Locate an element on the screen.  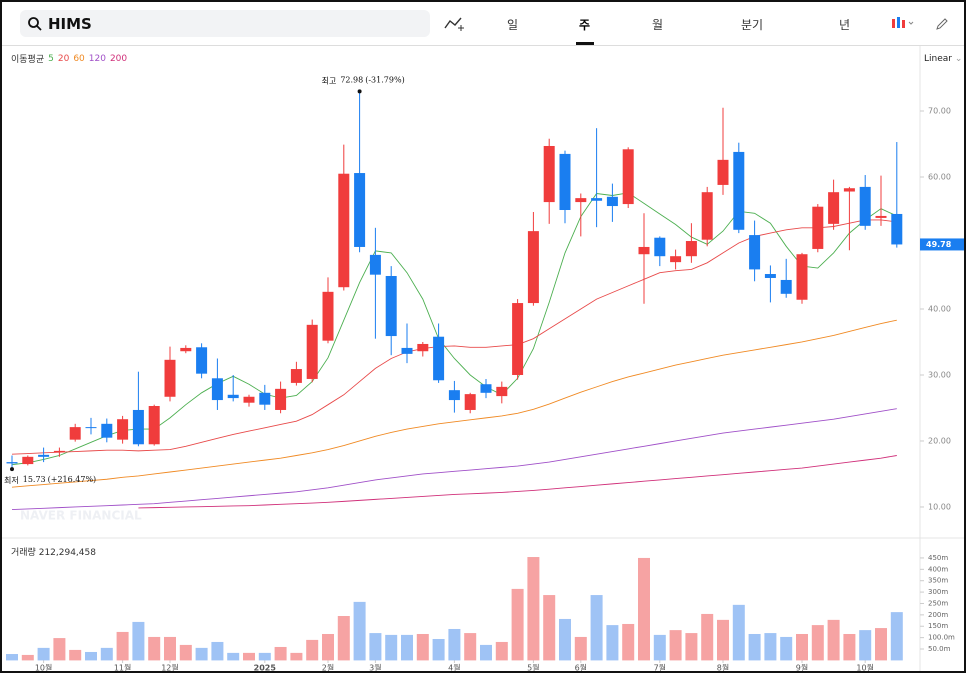
draw-icon is located at coordinates (942, 24).